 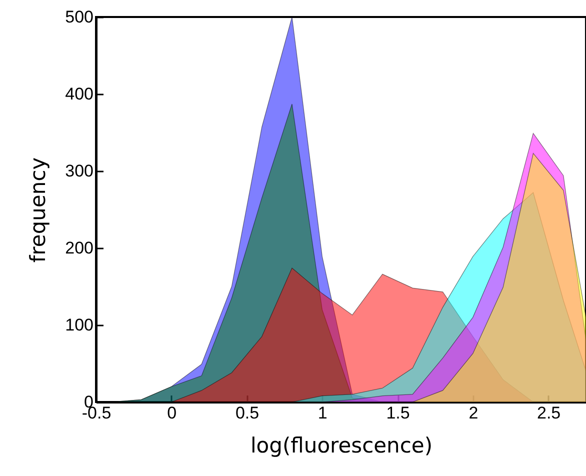 I want to click on y-tick-label: 300, so click(x=79, y=171).